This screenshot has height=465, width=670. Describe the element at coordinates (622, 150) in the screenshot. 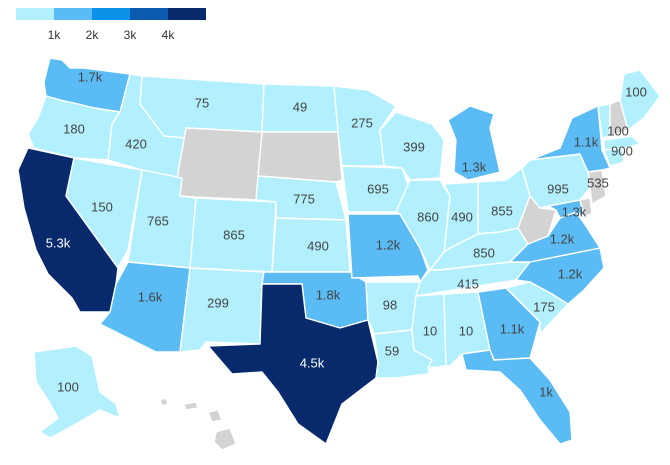

I see `state-label-ma: 900` at that location.